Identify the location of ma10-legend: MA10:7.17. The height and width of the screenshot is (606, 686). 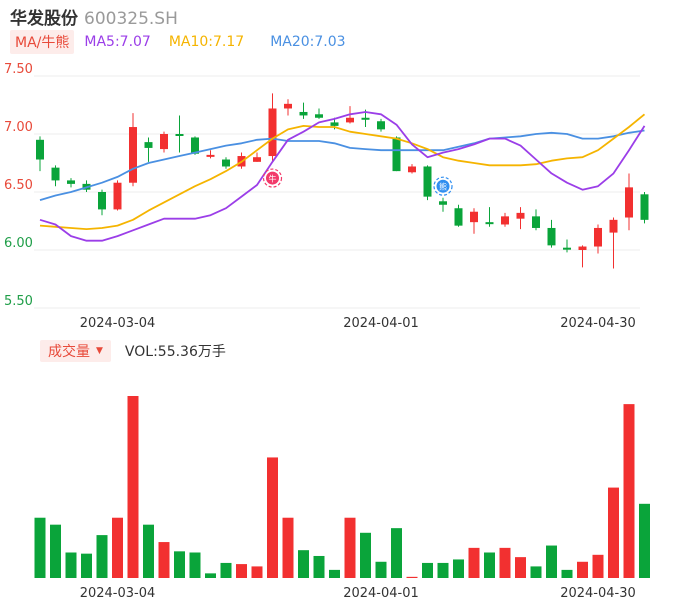
(206, 42).